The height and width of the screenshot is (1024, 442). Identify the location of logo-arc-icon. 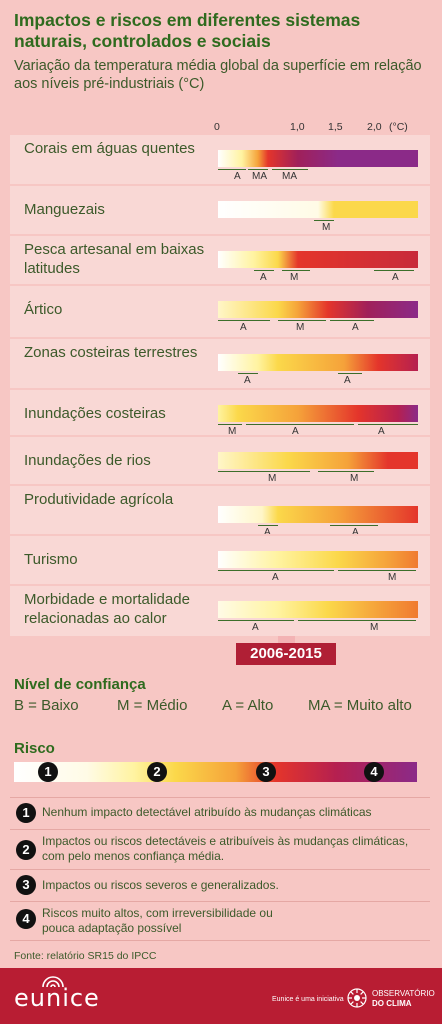
(53, 982).